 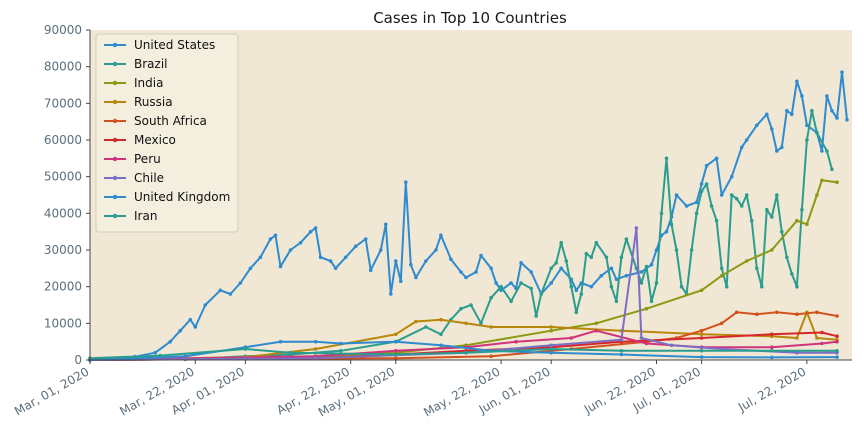 I want to click on series-line, so click(x=463, y=345).